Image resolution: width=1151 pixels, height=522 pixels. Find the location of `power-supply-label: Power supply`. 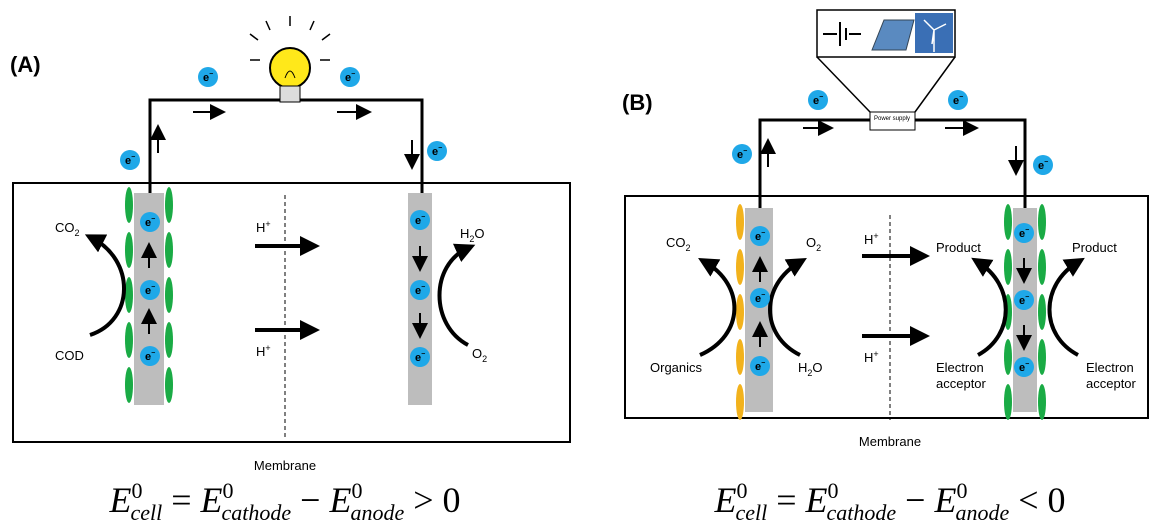

power-supply-label: Power supply is located at coordinates (892, 119).